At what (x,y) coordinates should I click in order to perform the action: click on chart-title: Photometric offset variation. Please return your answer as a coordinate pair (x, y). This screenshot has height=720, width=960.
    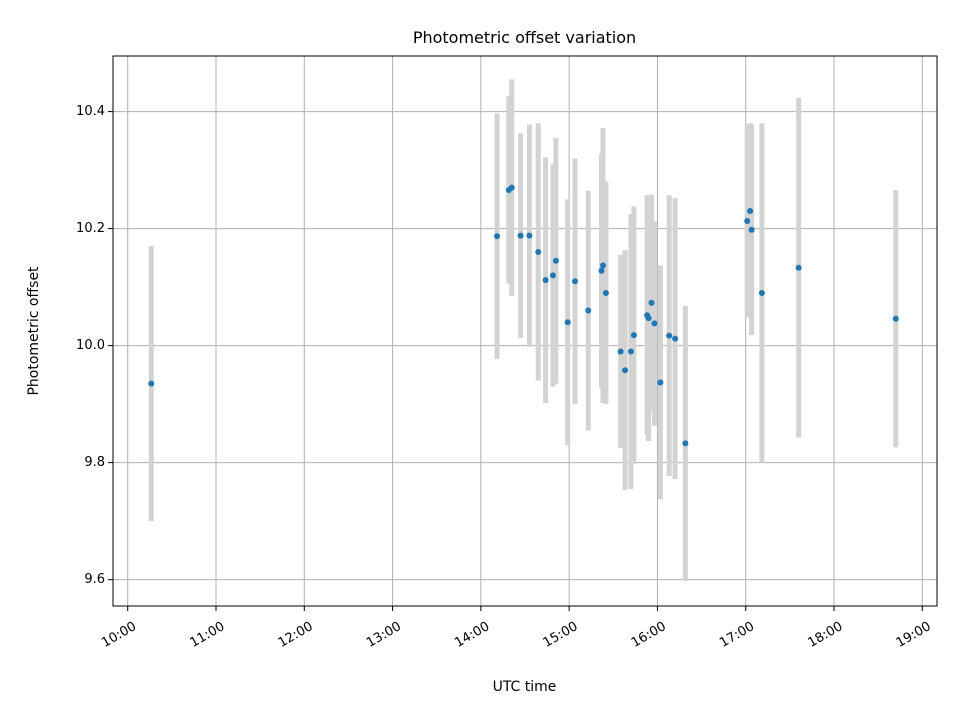
    Looking at the image, I should click on (524, 37).